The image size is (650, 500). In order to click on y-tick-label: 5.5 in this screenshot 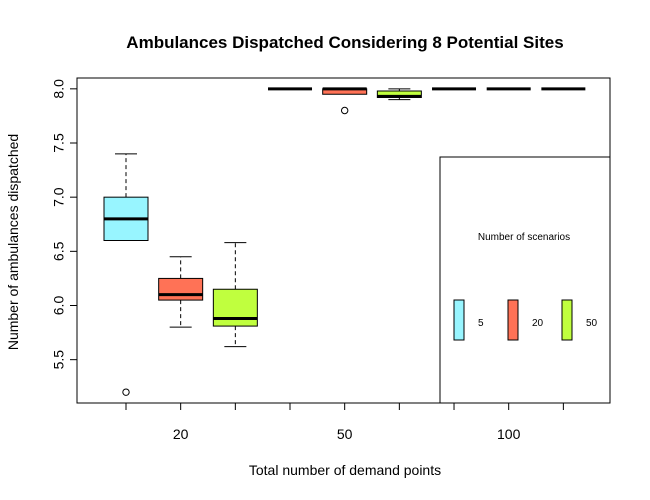, I will do `click(59, 360)`.